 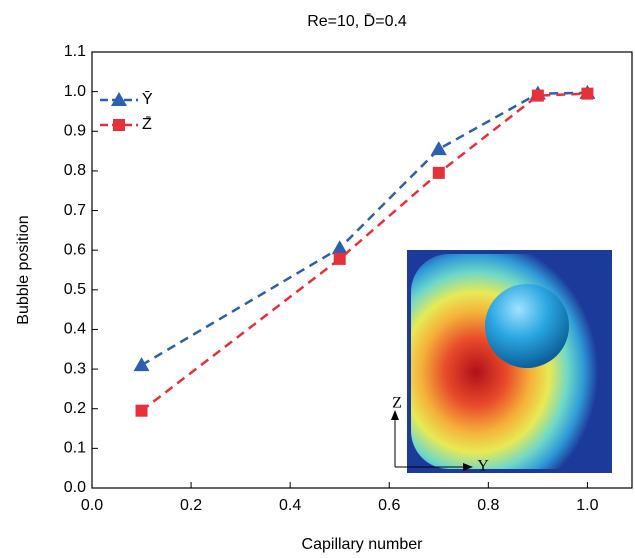 I want to click on y-tick-label: 0.9, so click(x=75, y=130).